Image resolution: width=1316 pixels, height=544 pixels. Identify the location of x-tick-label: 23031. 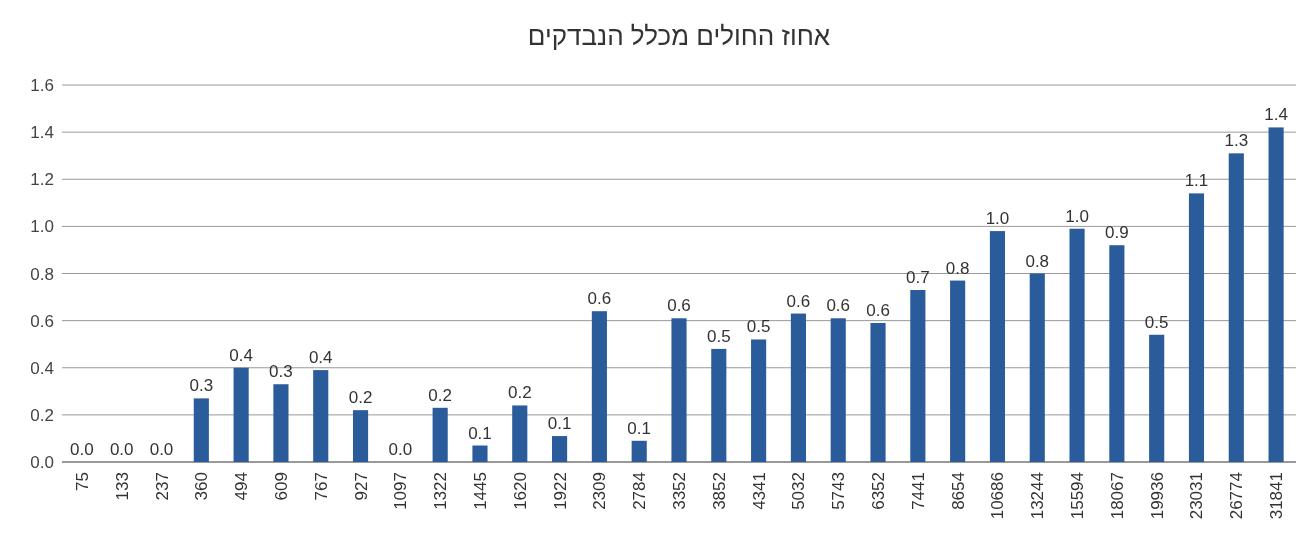
(1197, 496).